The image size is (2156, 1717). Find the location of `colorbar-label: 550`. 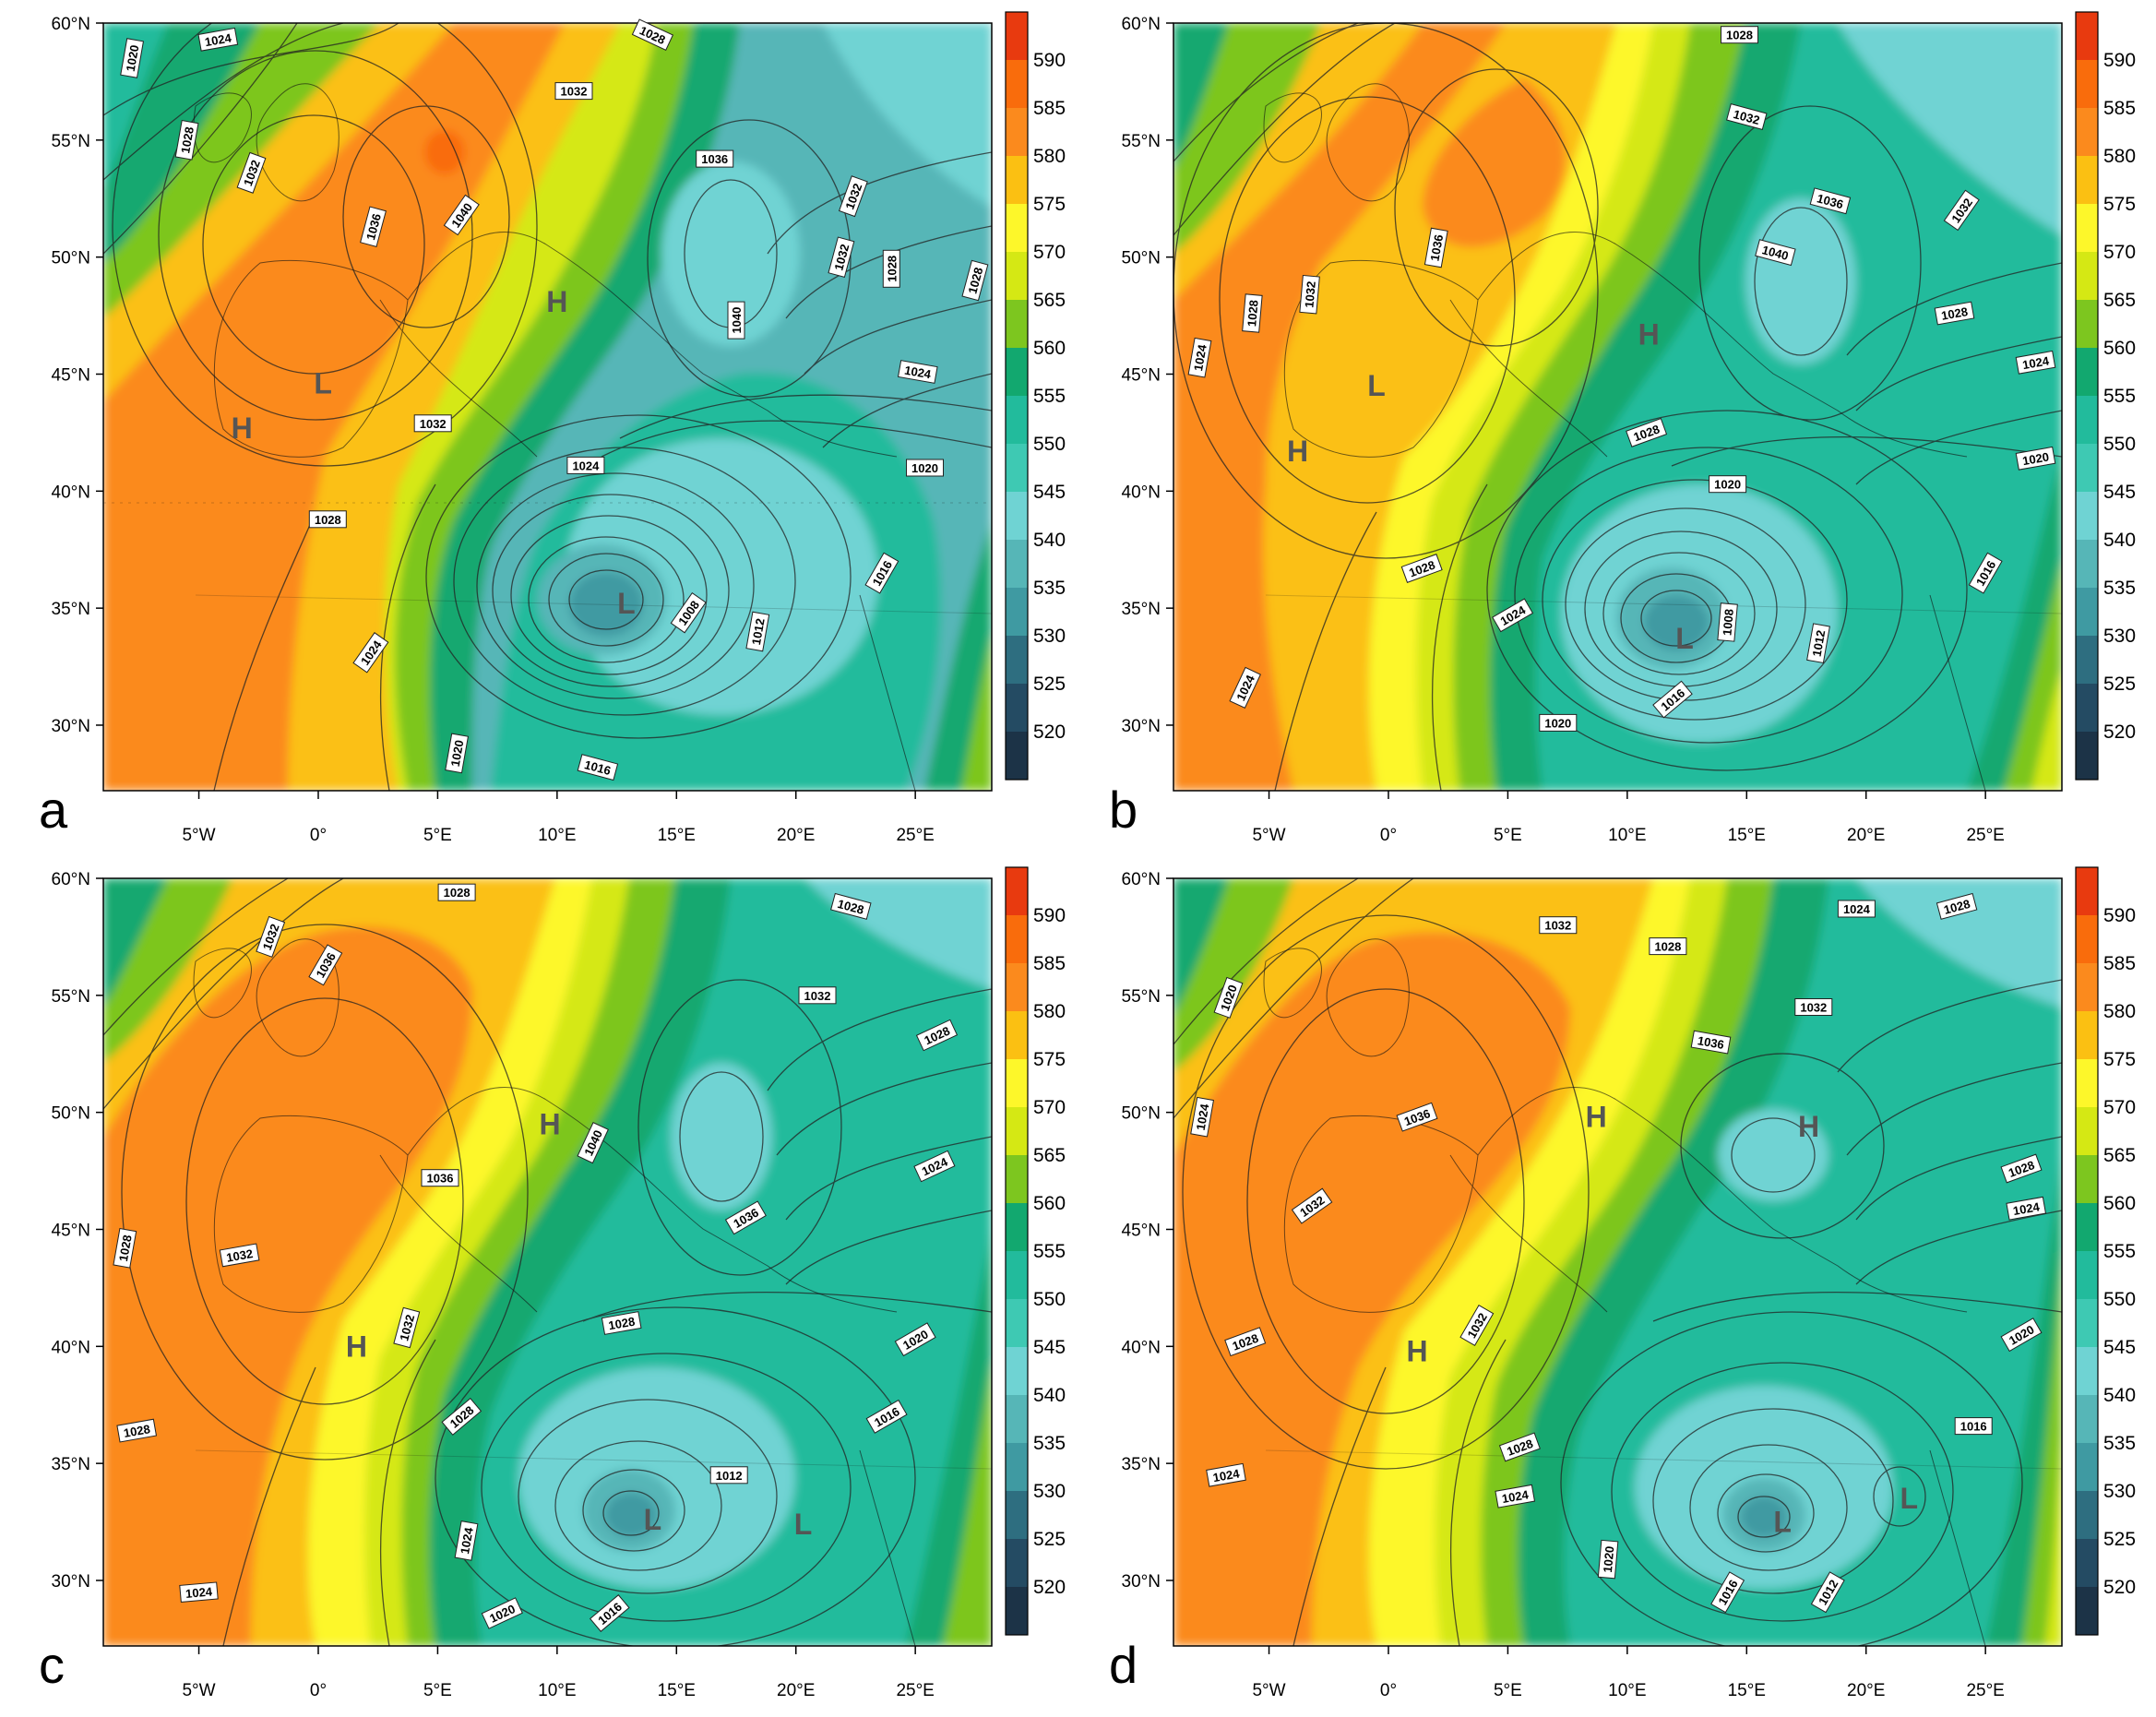

colorbar-label: 550 is located at coordinates (2119, 444).